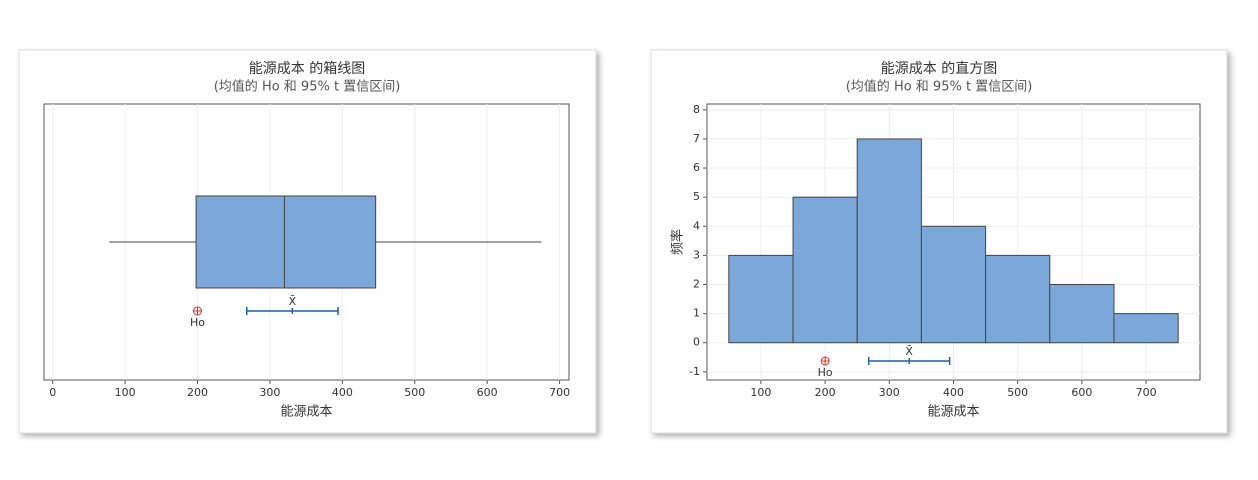 This screenshot has width=1258, height=480. What do you see at coordinates (696, 254) in the screenshot?
I see `y-tick-label: 3` at bounding box center [696, 254].